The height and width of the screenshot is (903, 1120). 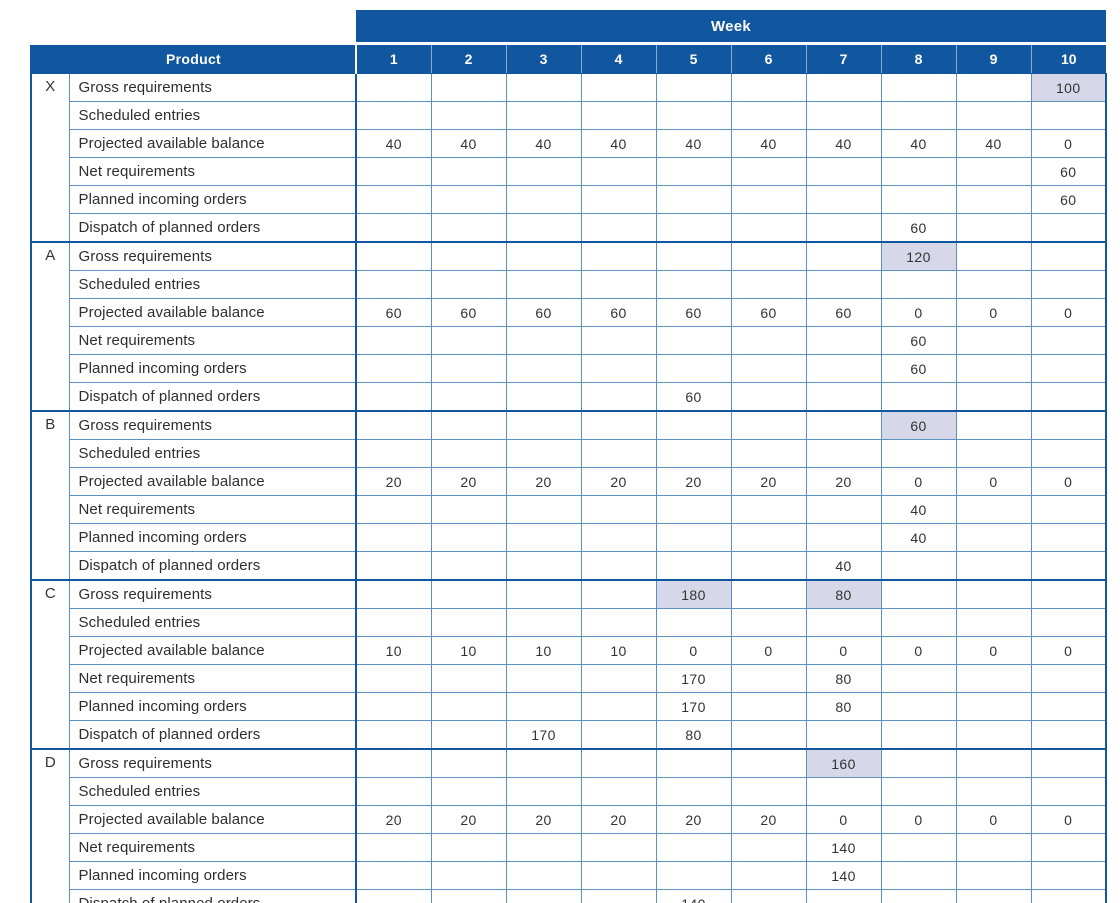 What do you see at coordinates (569, 397) in the screenshot?
I see `product-A-row-6: Dispatch of planned orders 60` at bounding box center [569, 397].